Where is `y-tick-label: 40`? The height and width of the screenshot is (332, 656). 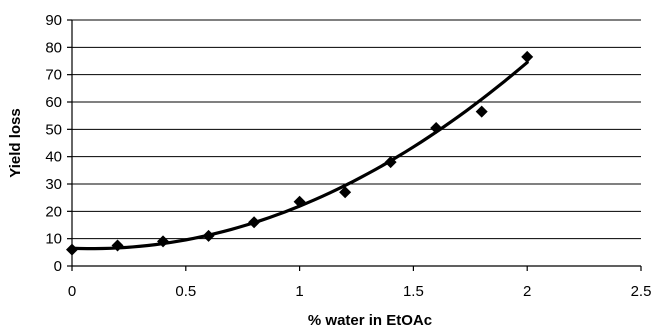 y-tick-label: 40 is located at coordinates (53, 157).